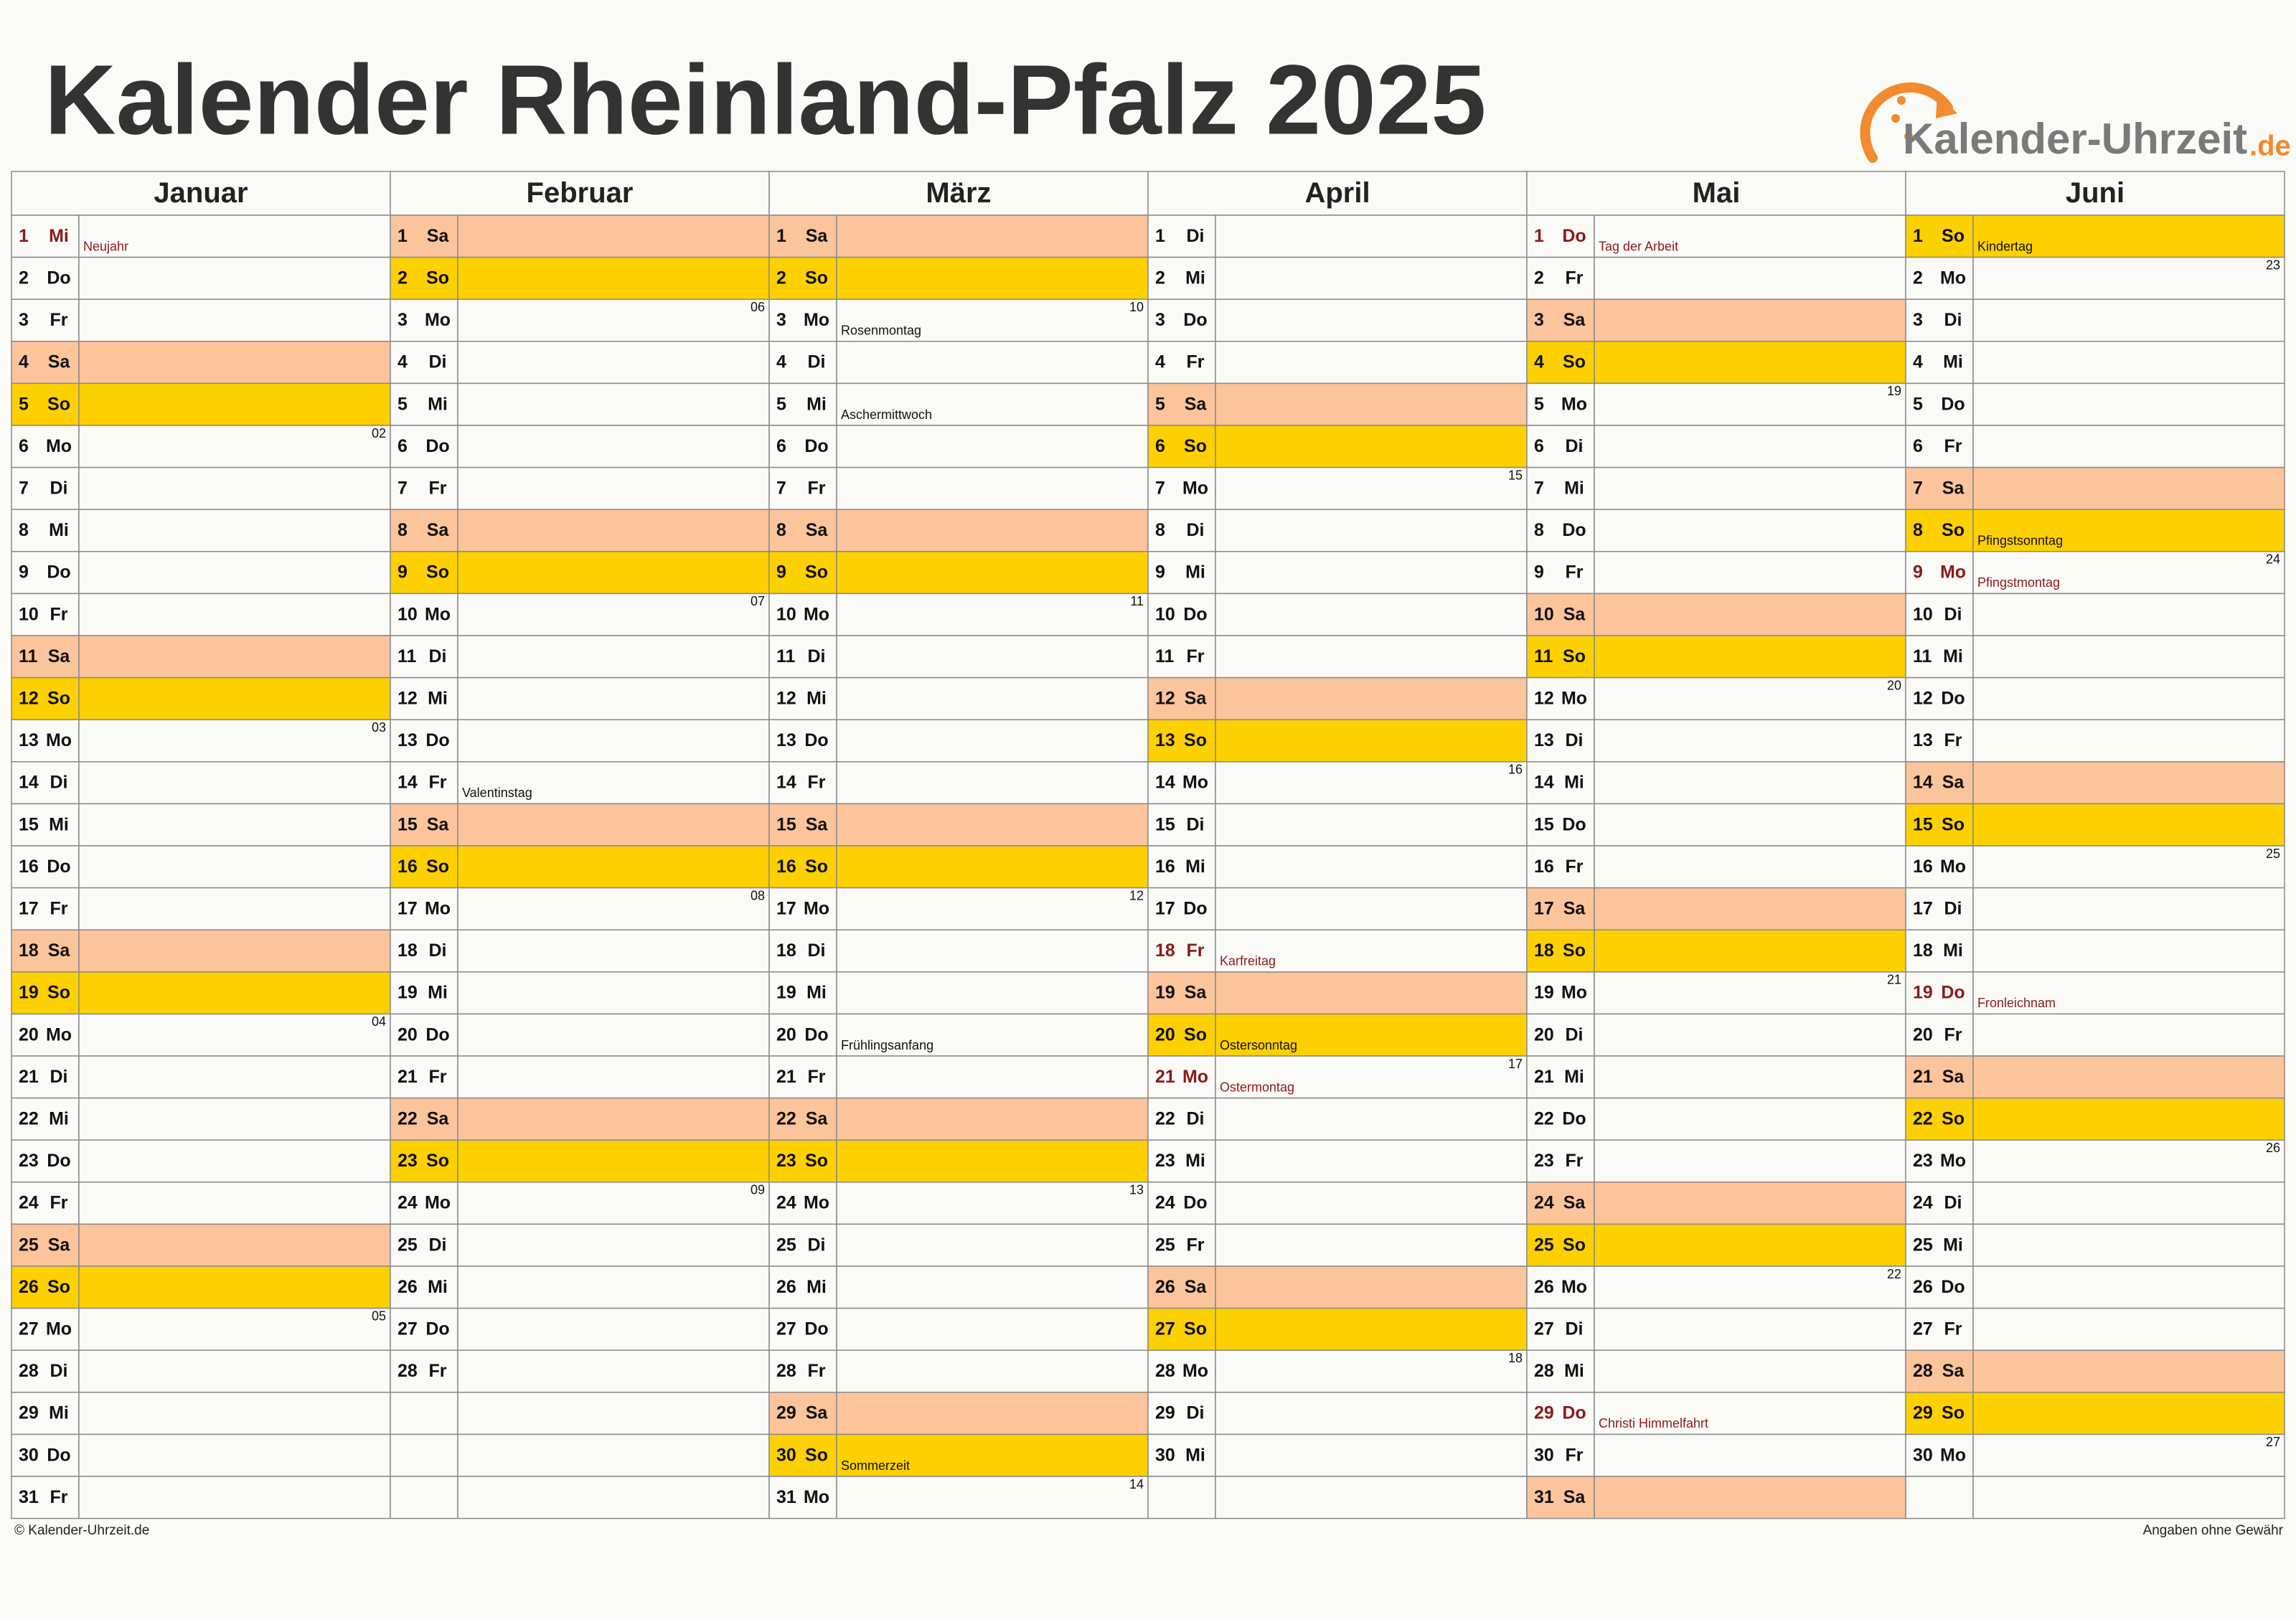  What do you see at coordinates (201, 193) in the screenshot?
I see `month-header-cell` at bounding box center [201, 193].